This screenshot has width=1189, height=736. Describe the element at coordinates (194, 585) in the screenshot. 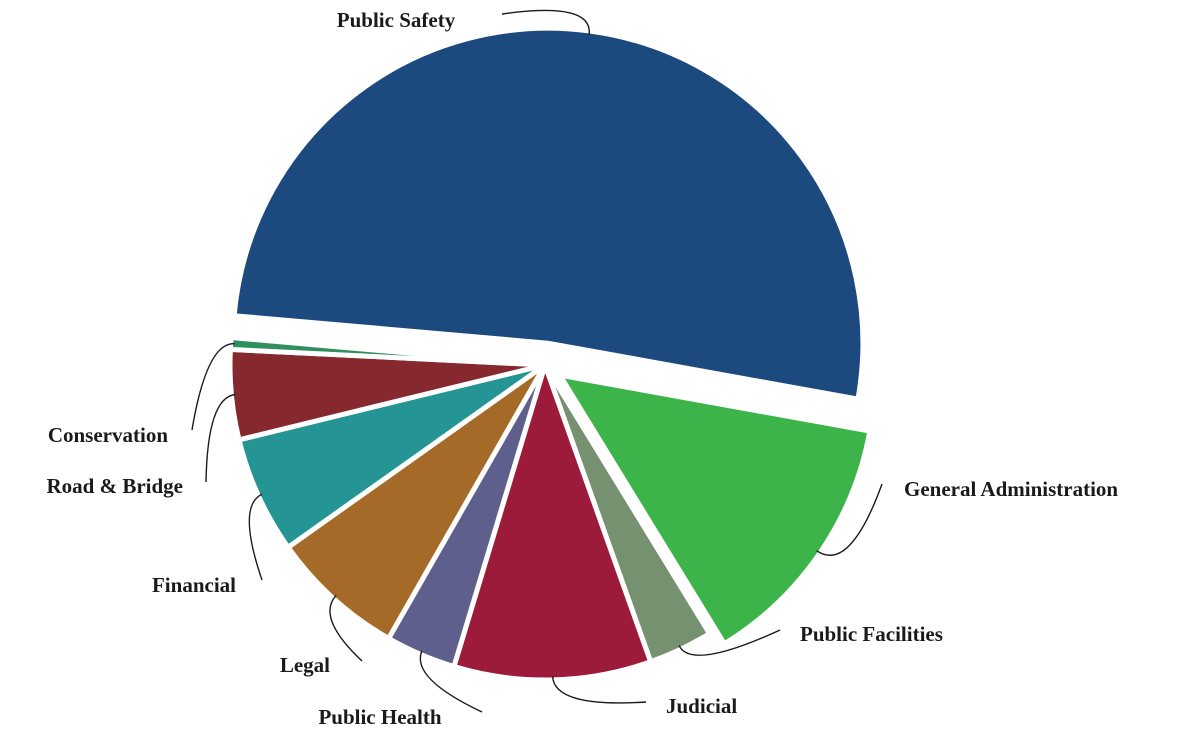

I see `label-financial: Financial` at that location.